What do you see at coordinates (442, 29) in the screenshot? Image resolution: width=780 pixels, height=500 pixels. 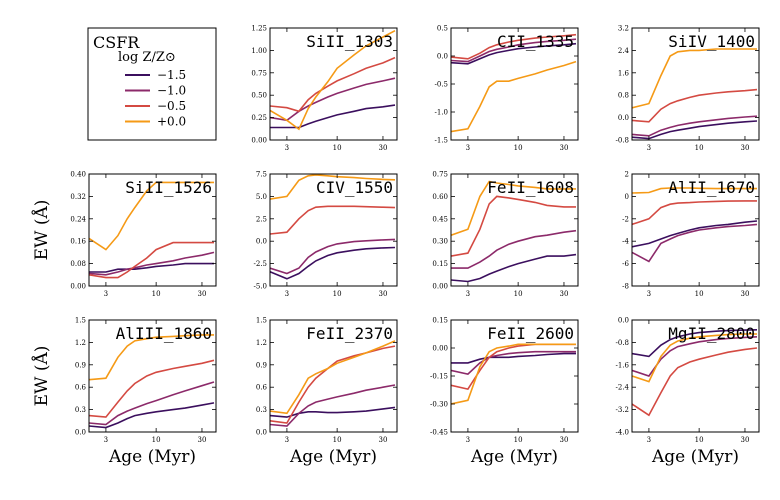 I see `y-tick-label: 0.5` at bounding box center [442, 29].